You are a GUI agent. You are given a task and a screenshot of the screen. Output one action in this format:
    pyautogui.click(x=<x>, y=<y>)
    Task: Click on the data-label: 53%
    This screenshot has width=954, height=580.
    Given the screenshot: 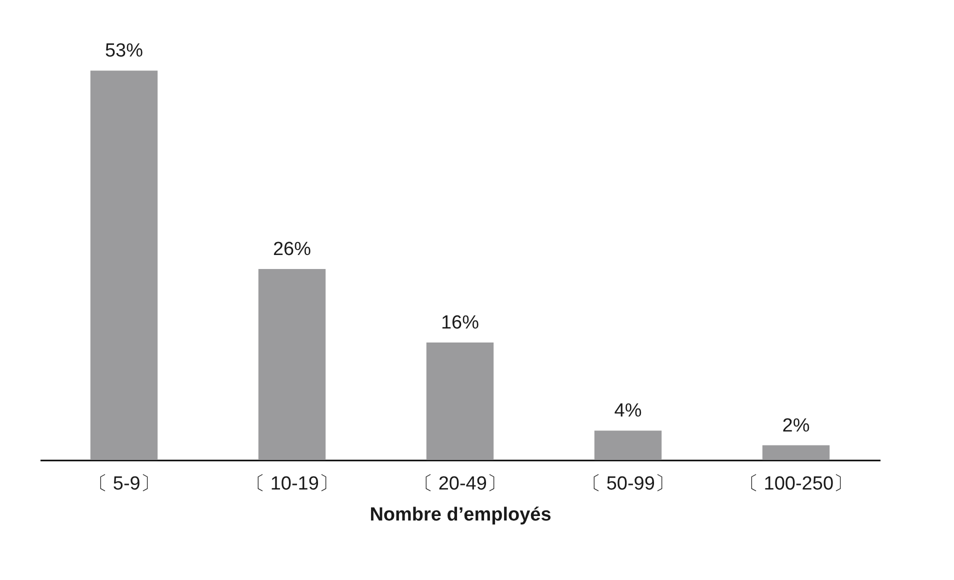 What is the action you would take?
    pyautogui.click(x=124, y=51)
    